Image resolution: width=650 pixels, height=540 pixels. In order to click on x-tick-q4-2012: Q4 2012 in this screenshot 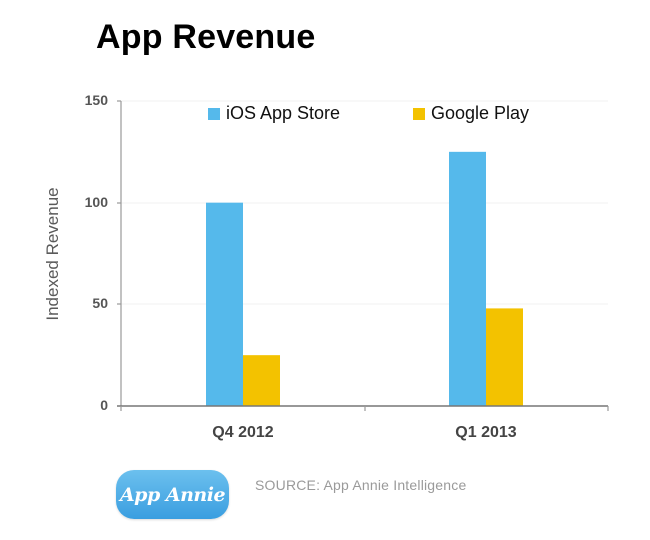, I will do `click(243, 432)`.